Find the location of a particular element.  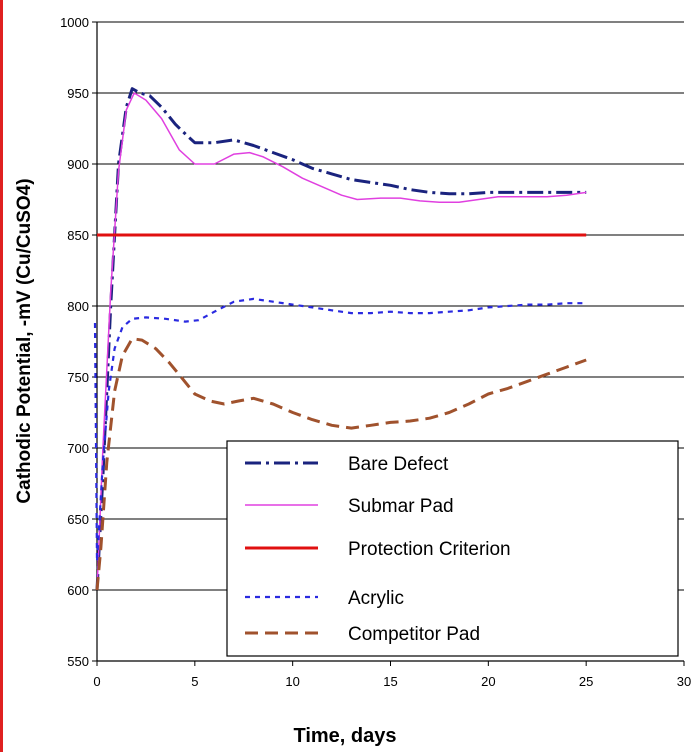

legend-label: Protection Criterion is located at coordinates (429, 549).